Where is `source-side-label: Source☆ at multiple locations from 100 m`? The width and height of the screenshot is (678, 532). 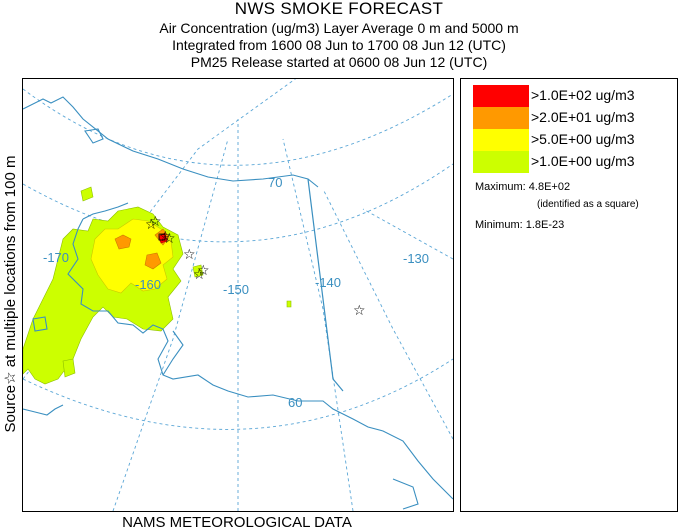 source-side-label: Source☆ at multiple locations from 100 m is located at coordinates (10, 294).